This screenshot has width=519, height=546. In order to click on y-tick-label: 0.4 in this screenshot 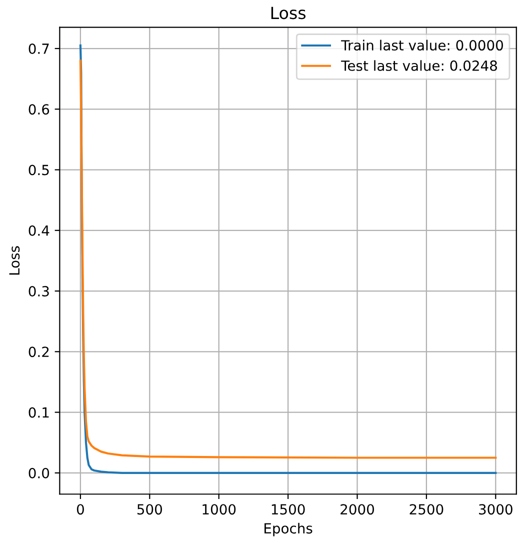, I will do `click(39, 230)`.